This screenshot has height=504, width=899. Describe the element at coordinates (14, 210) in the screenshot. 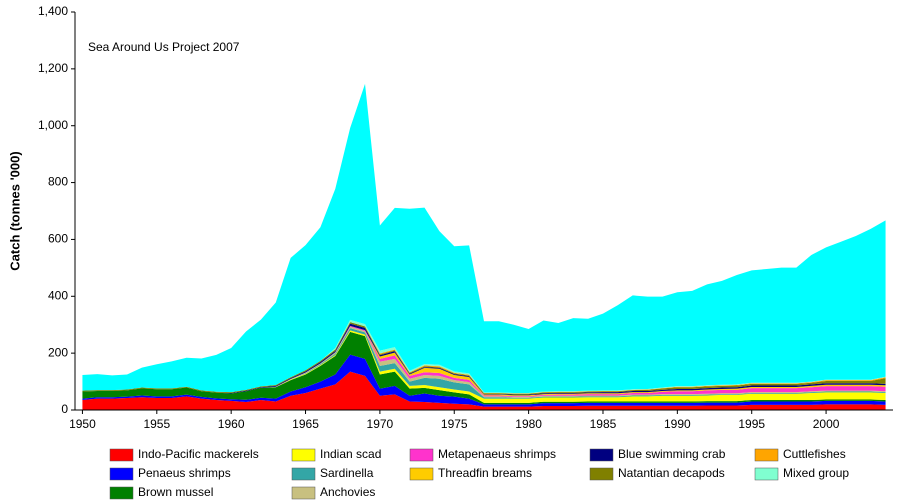

I see `y-axis-label: Catch (tonnes '000)` at that location.